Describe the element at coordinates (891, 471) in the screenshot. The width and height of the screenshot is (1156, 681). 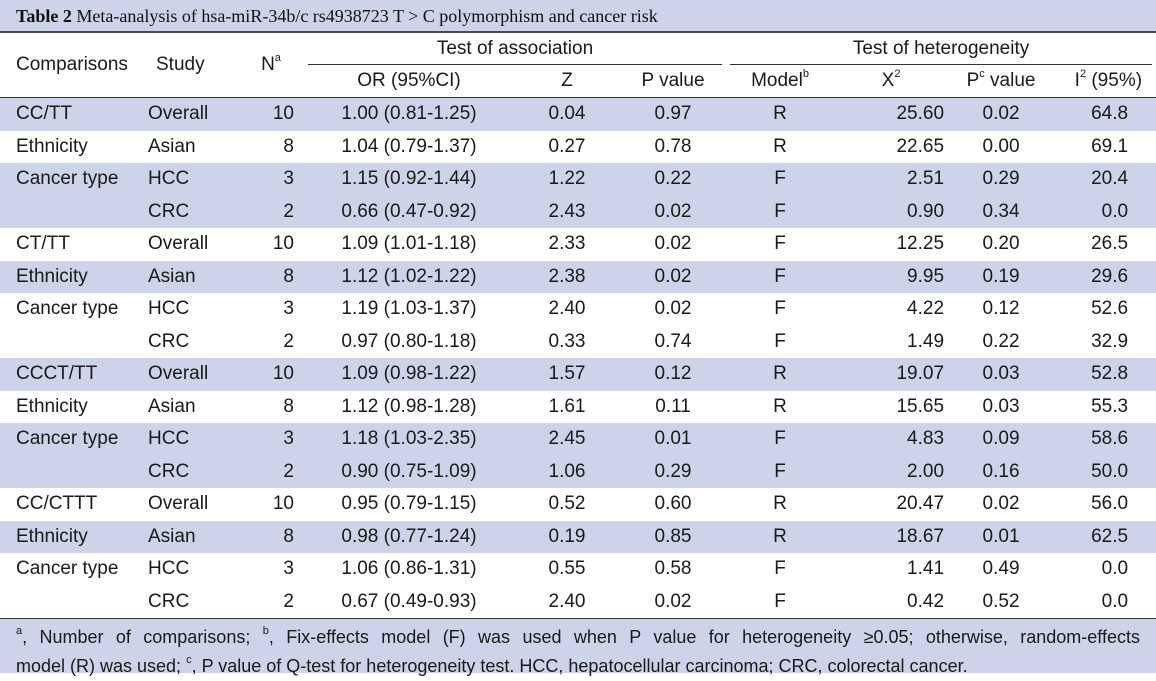
I see `cell-x2: 2.00` at that location.